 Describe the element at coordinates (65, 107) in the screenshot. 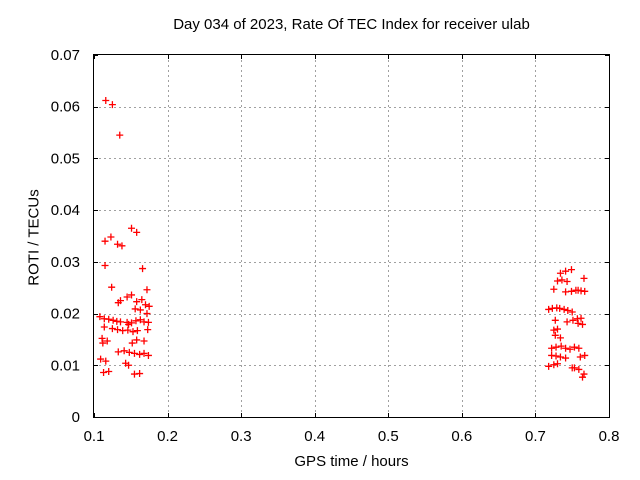

I see `y-tick-label: 0.06` at that location.